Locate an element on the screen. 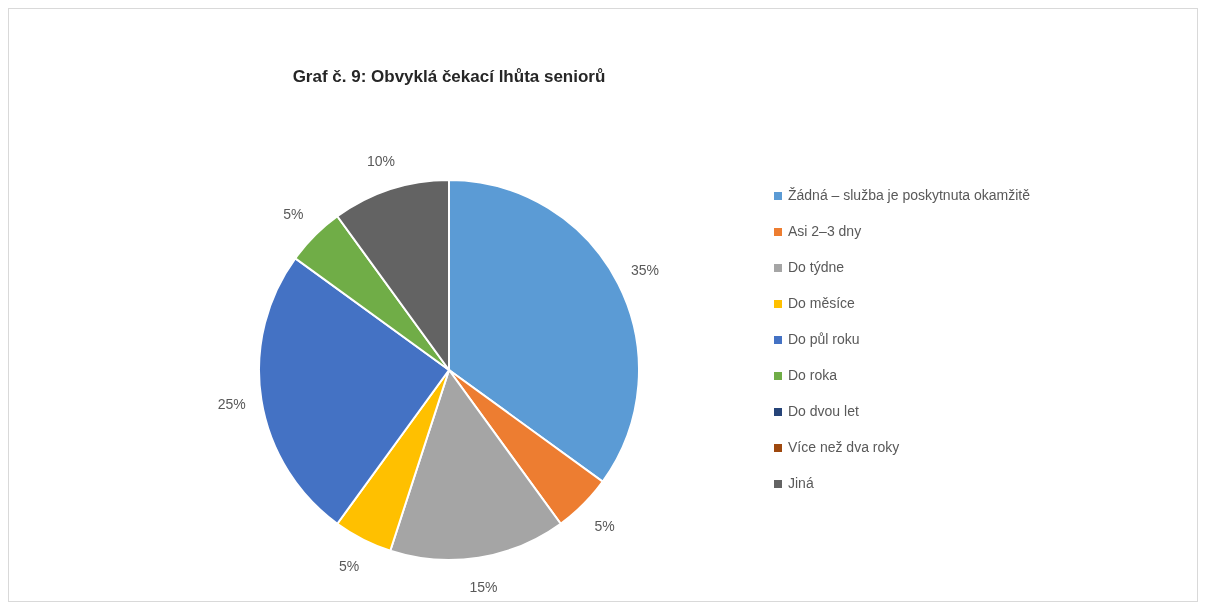 This screenshot has width=1208, height=612. data-label: 25% is located at coordinates (231, 404).